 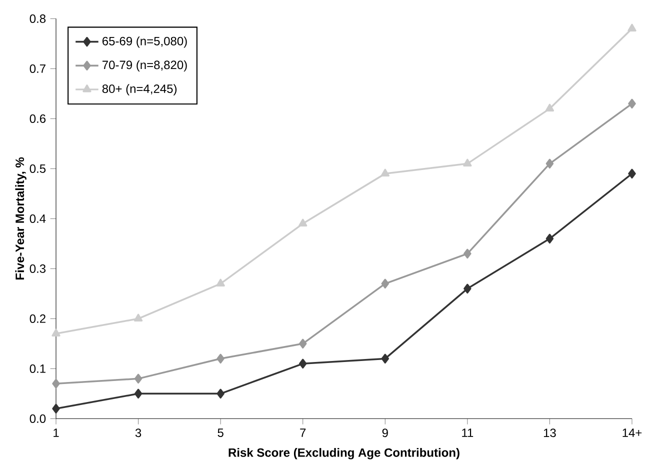 What do you see at coordinates (38, 18) in the screenshot?
I see `y-tick-label: 0.8` at bounding box center [38, 18].